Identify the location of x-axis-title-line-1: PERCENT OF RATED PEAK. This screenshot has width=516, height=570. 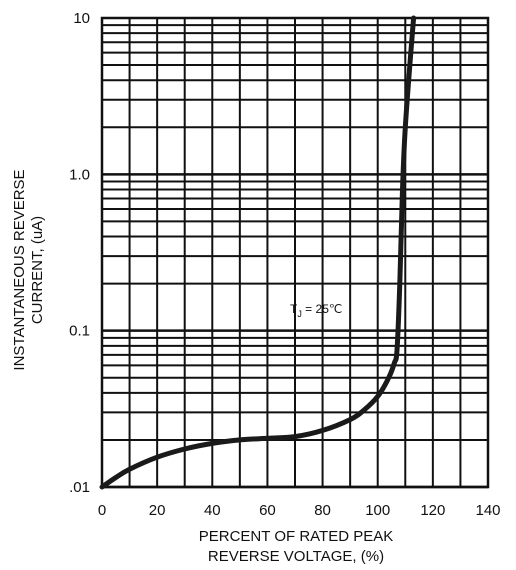
(296, 536).